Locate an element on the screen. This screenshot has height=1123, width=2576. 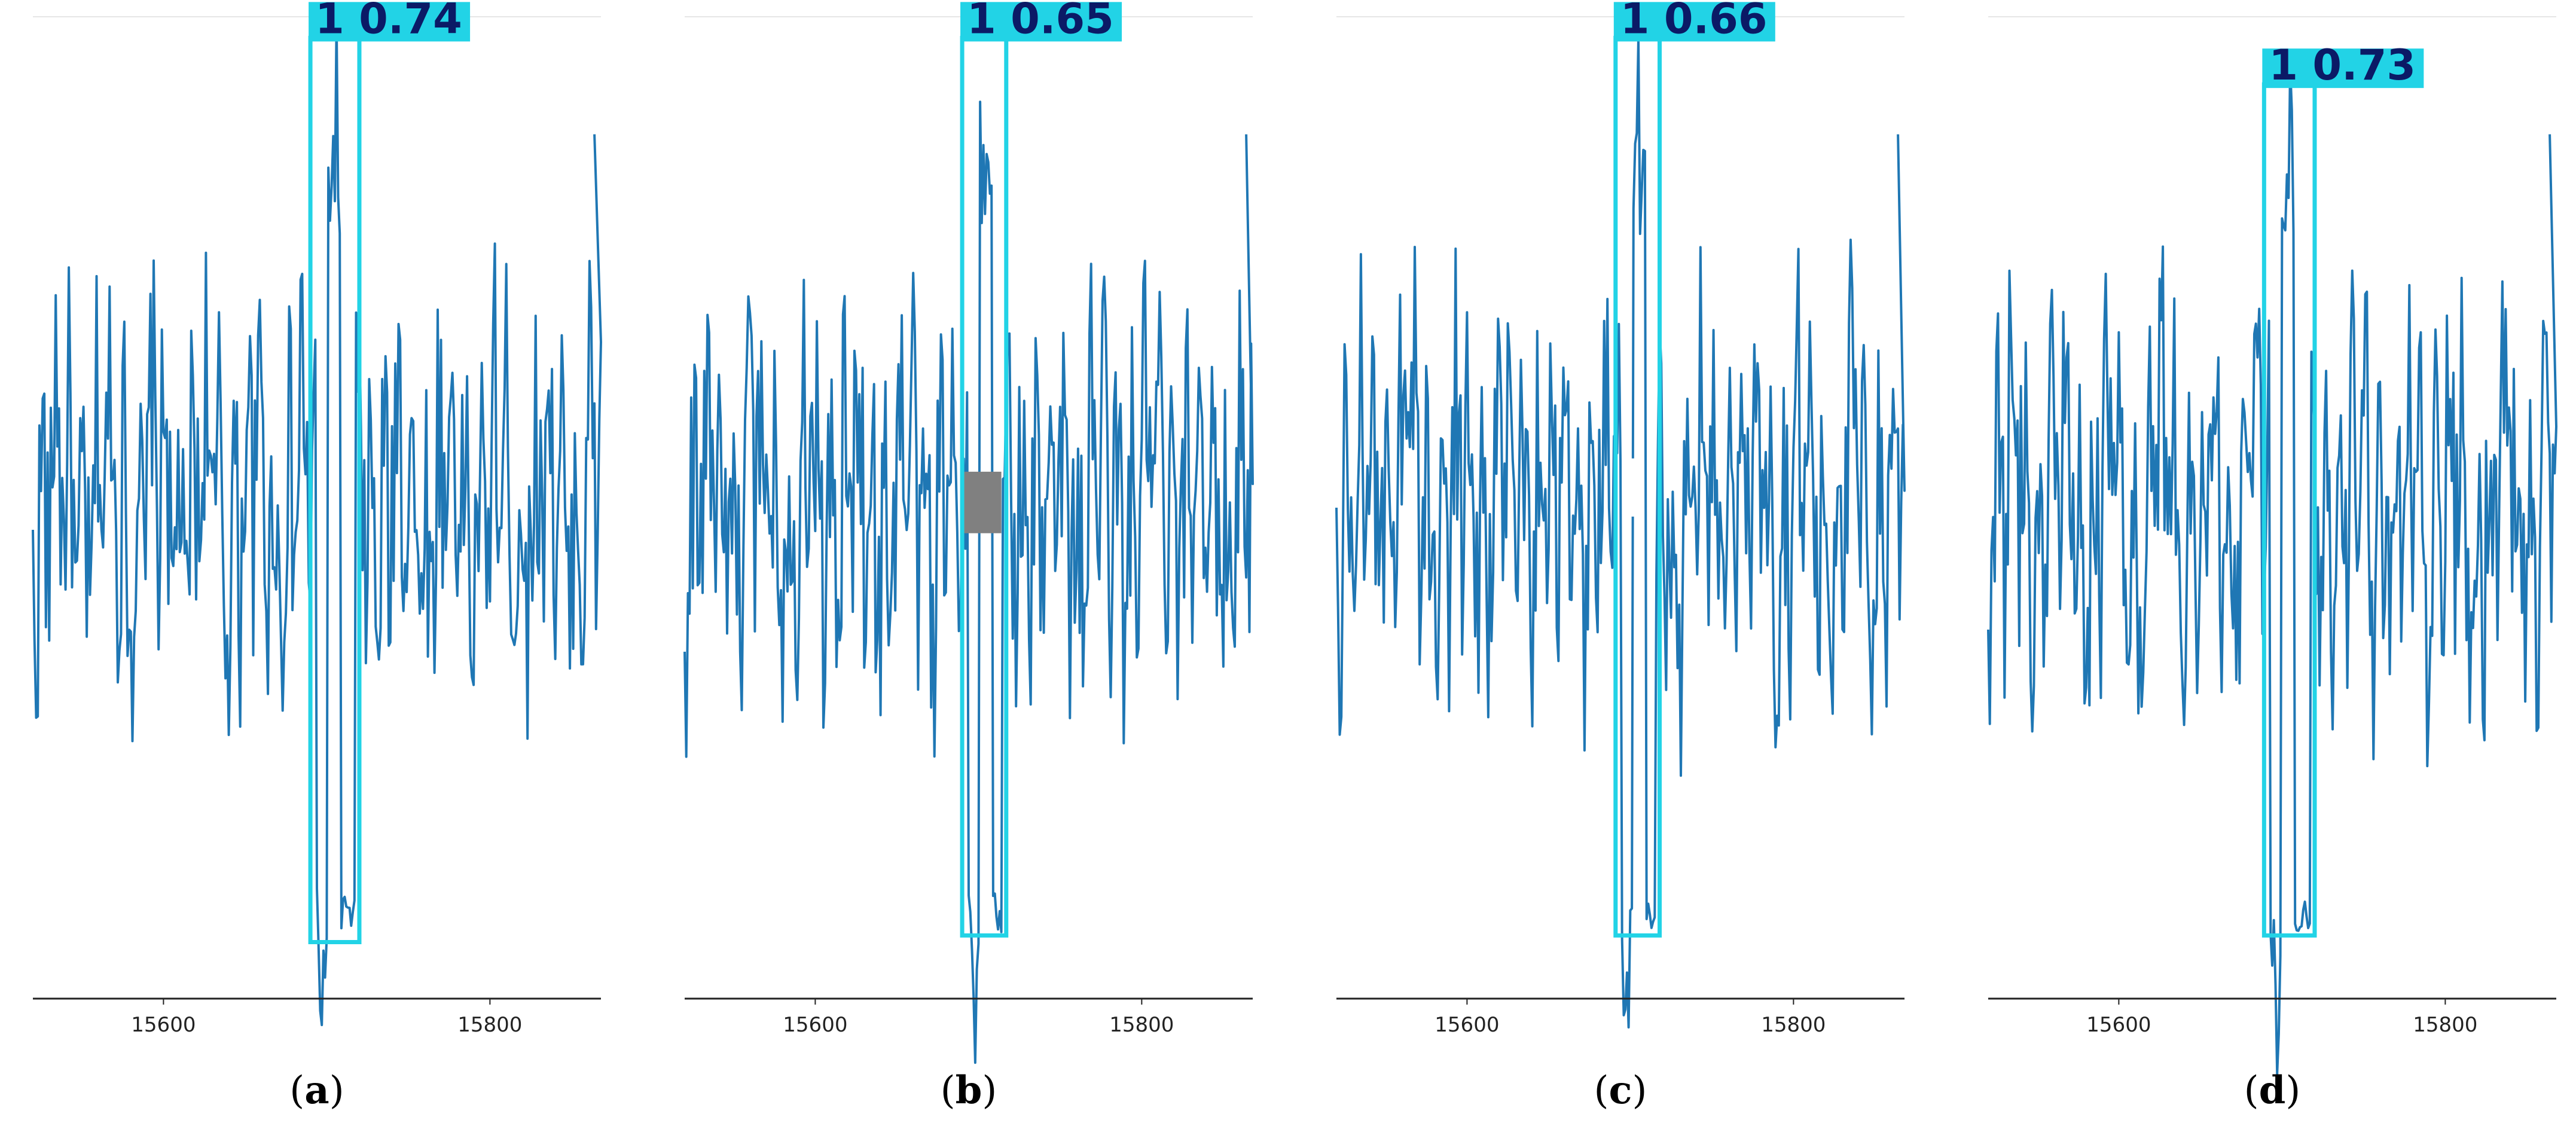
panel-caption: (d) is located at coordinates (2272, 1090).